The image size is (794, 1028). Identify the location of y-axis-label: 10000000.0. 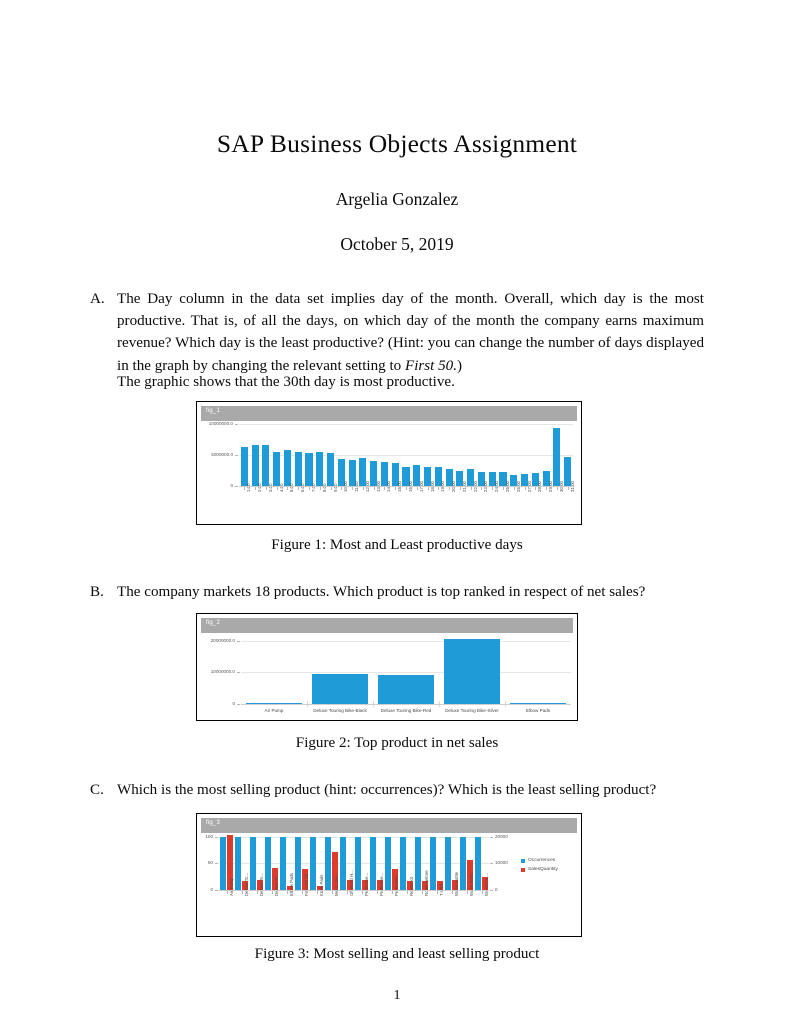
(220, 423).